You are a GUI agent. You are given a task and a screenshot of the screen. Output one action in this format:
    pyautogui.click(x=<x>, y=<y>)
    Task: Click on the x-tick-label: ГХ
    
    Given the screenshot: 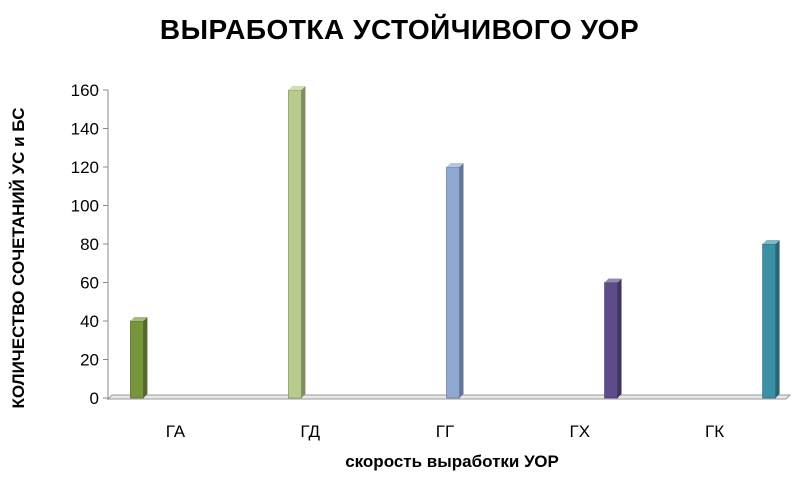 What is the action you would take?
    pyautogui.click(x=580, y=431)
    